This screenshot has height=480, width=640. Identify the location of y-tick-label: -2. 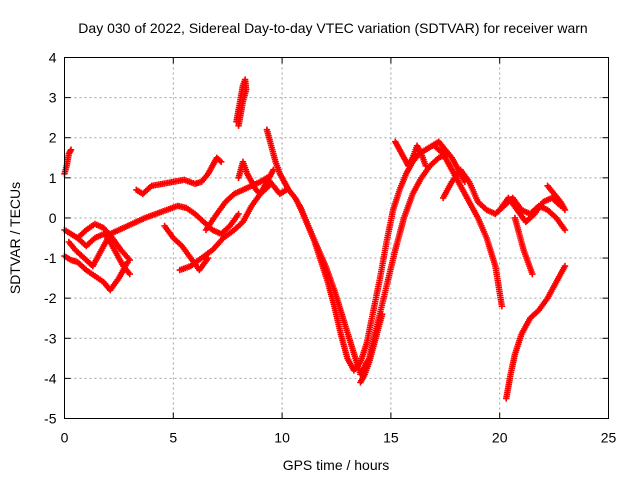
(50, 298).